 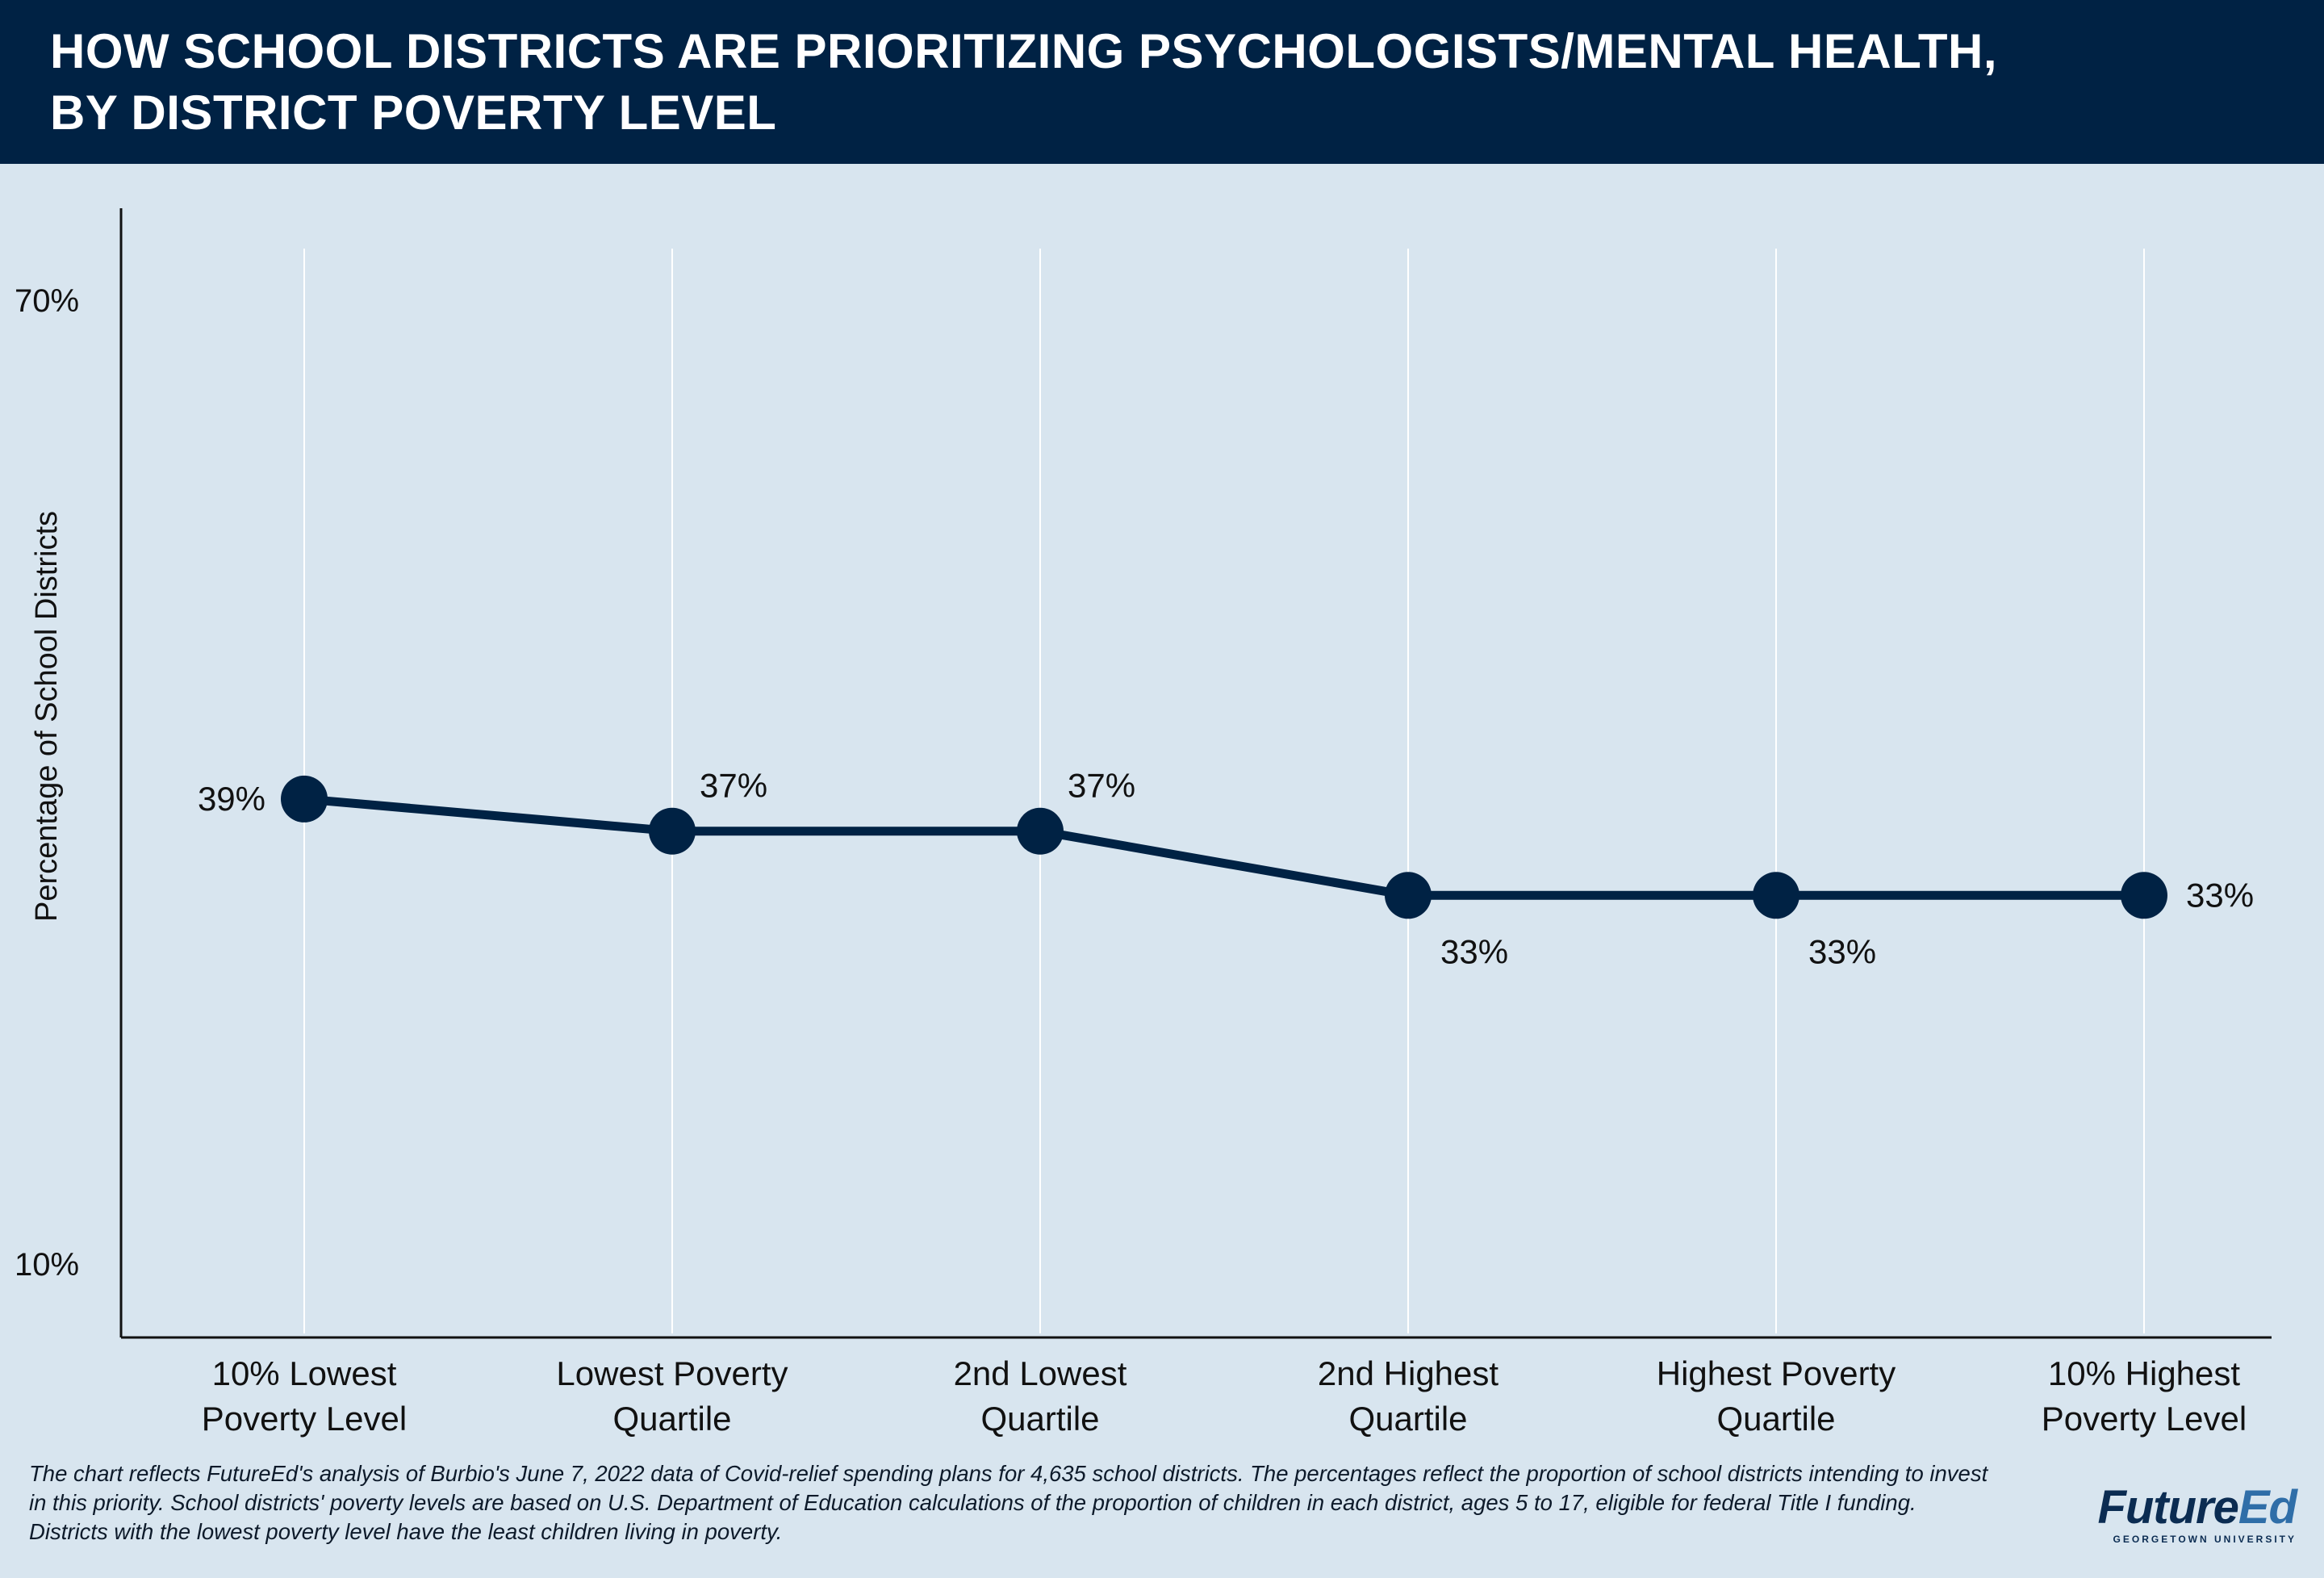 What do you see at coordinates (47, 301) in the screenshot?
I see `y-tick-label: 70%` at bounding box center [47, 301].